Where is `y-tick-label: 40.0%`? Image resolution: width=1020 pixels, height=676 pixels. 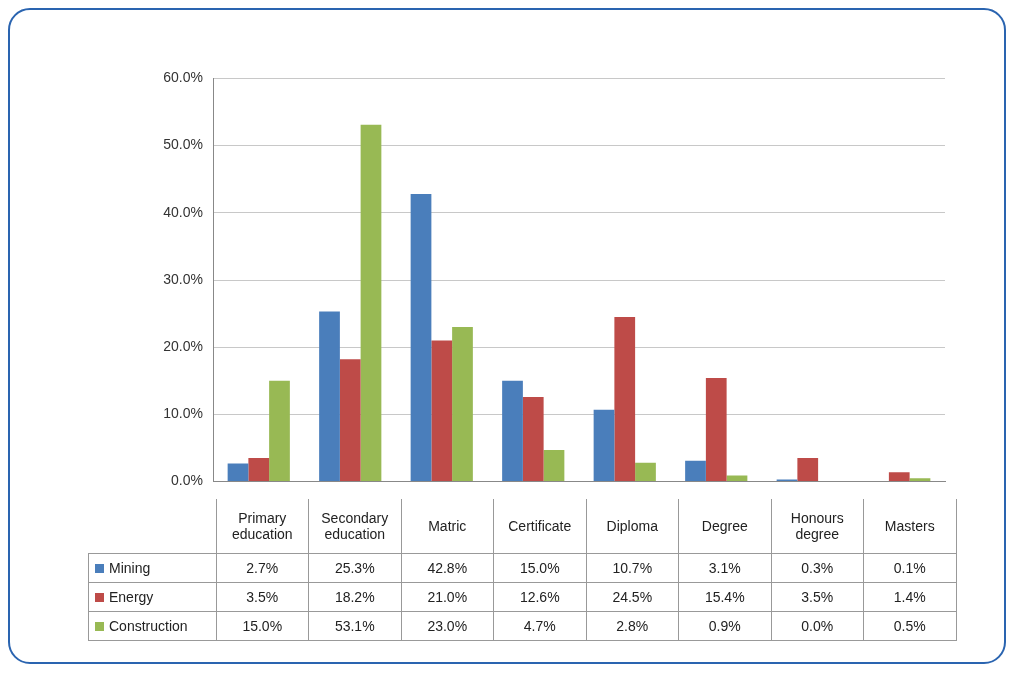
y-tick-label: 40.0% is located at coordinates (183, 211).